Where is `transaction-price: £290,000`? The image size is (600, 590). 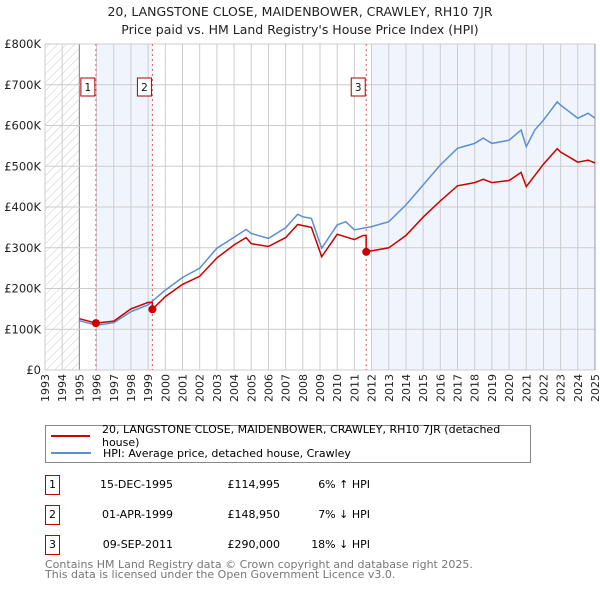
transaction-price: £290,000 is located at coordinates (254, 544).